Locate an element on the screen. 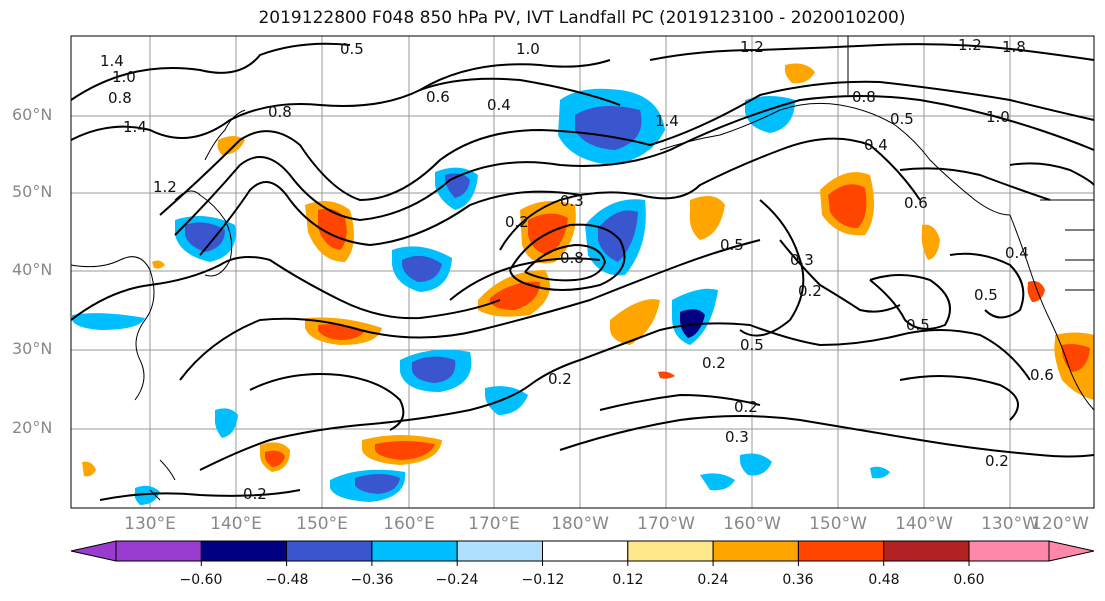 Image resolution: width=1105 pixels, height=601 pixels. lon-label: 160°E is located at coordinates (409, 524).